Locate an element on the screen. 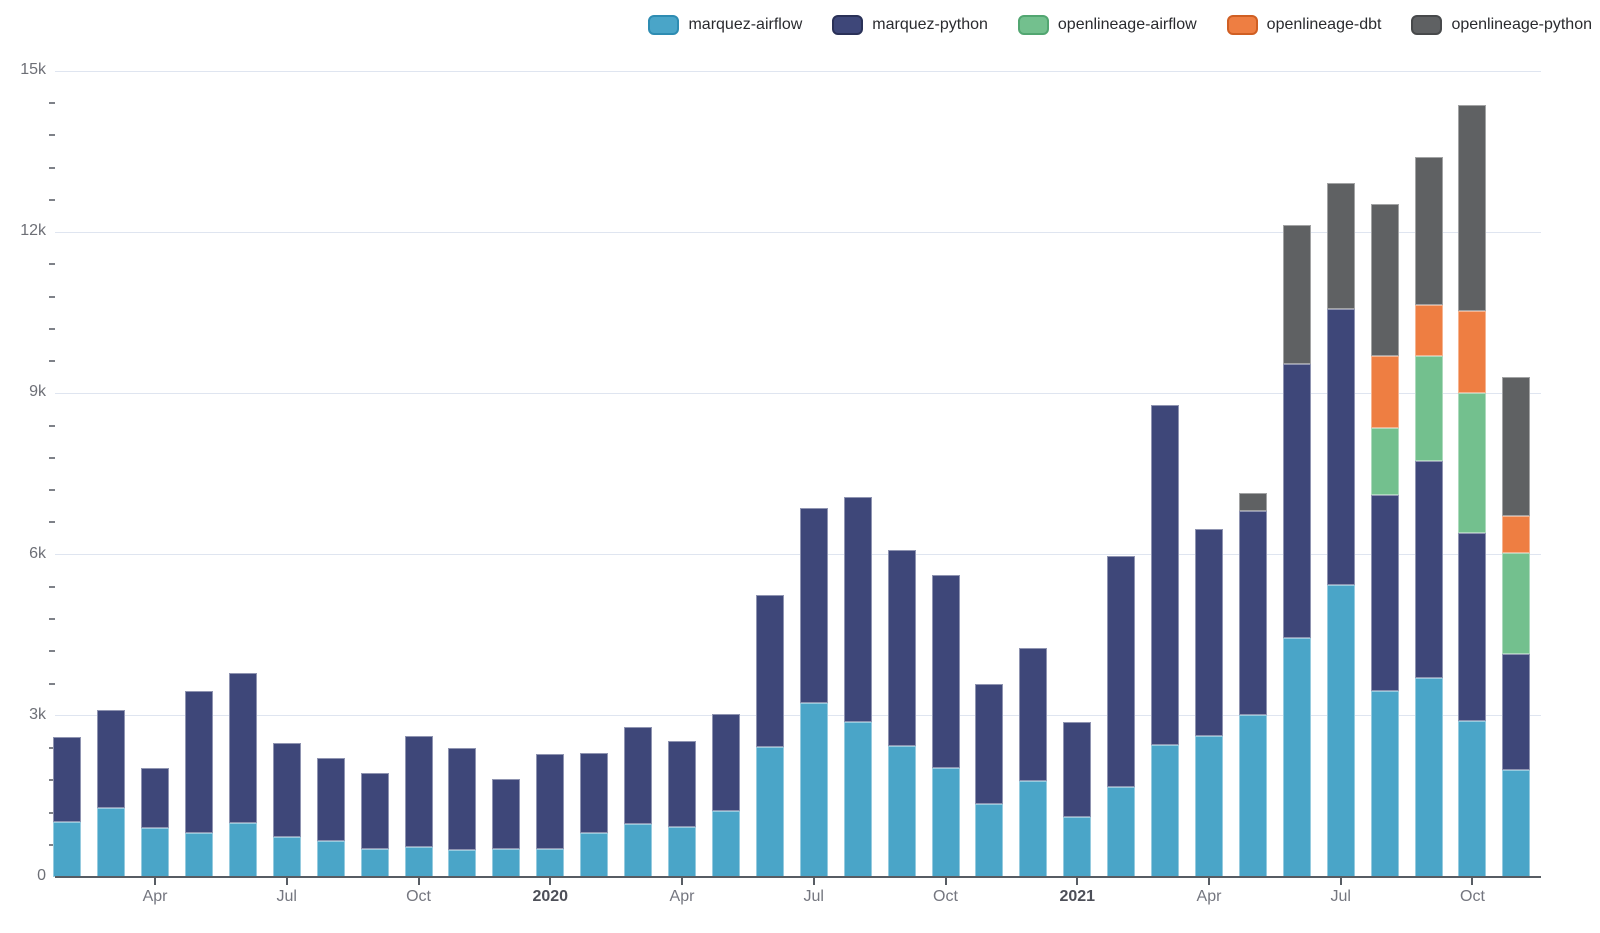 The image size is (1600, 933). legend-label: openlineage-python is located at coordinates (1521, 24).